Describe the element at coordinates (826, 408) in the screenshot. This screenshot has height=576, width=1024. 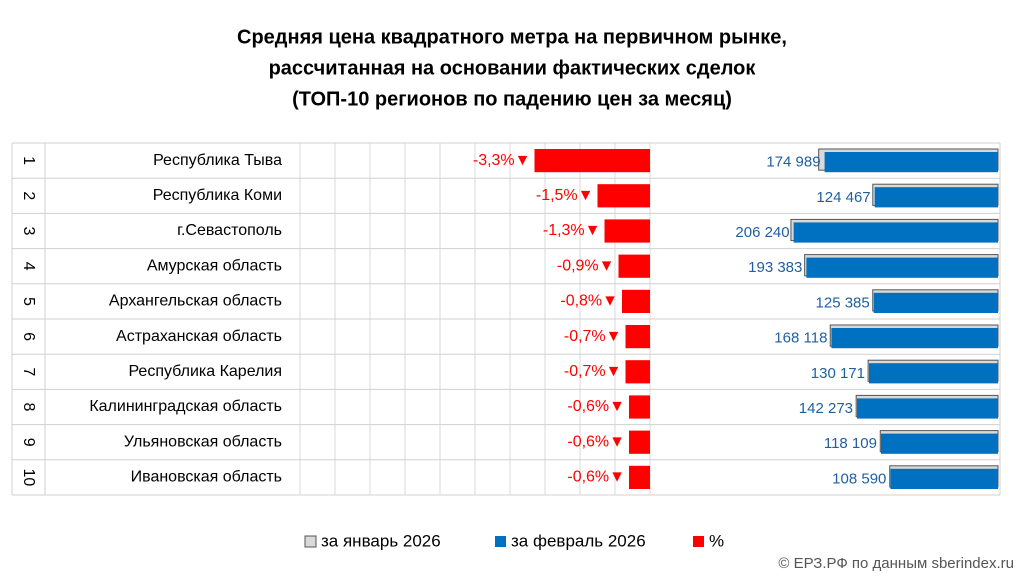
I see `value-label: 142 273` at that location.